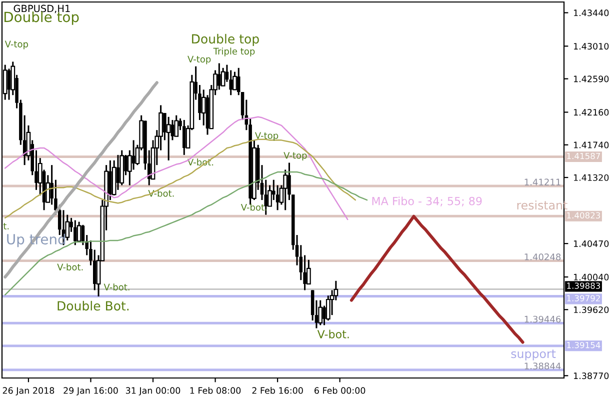 The height and width of the screenshot is (400, 610). What do you see at coordinates (93, 305) in the screenshot?
I see `annotation: Double Bot.` at bounding box center [93, 305].